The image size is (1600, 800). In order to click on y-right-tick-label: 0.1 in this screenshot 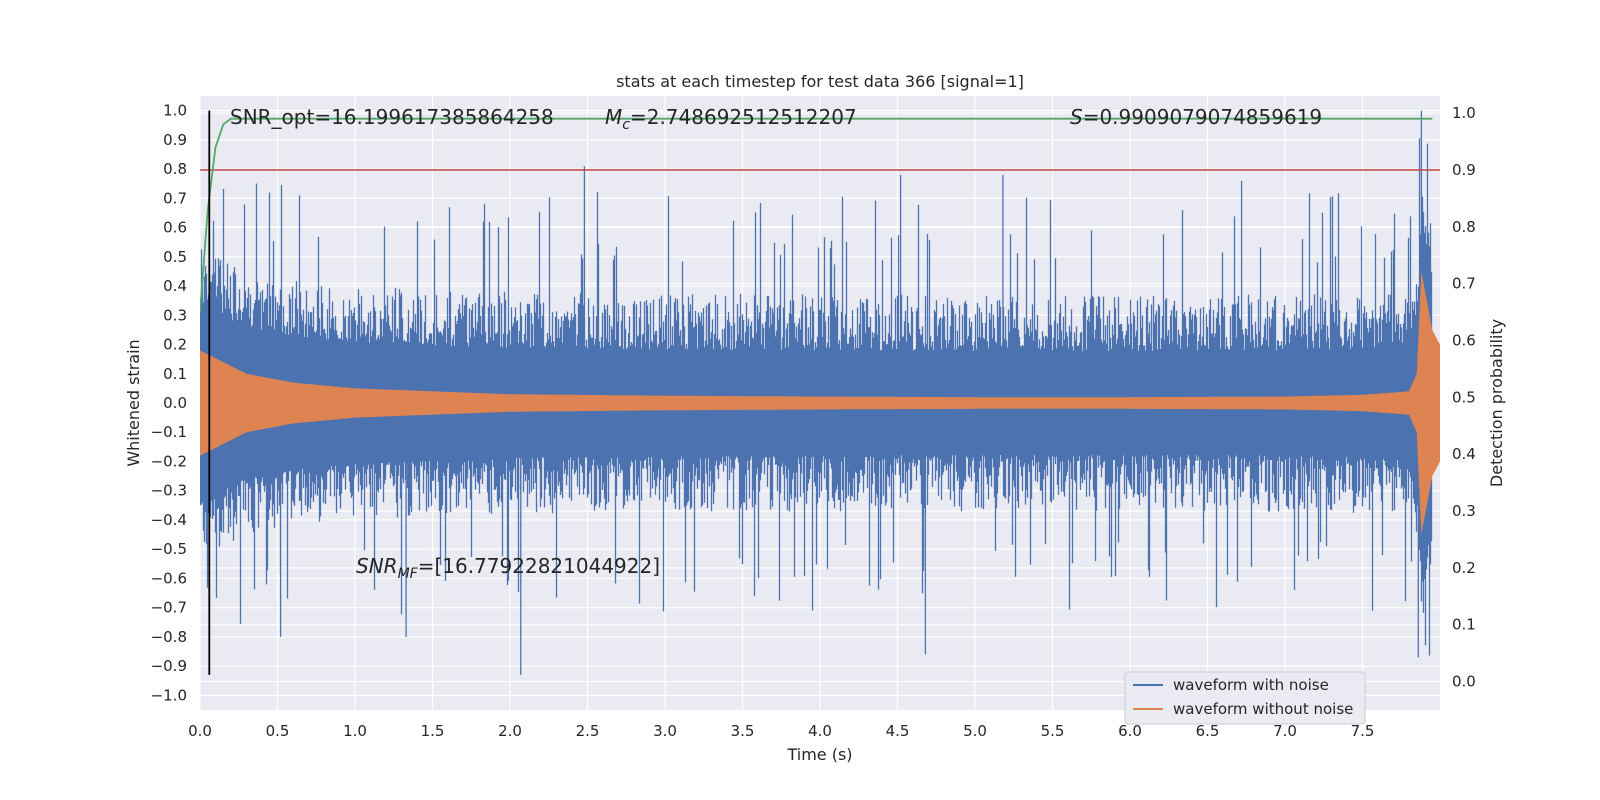, I will do `click(1464, 625)`.